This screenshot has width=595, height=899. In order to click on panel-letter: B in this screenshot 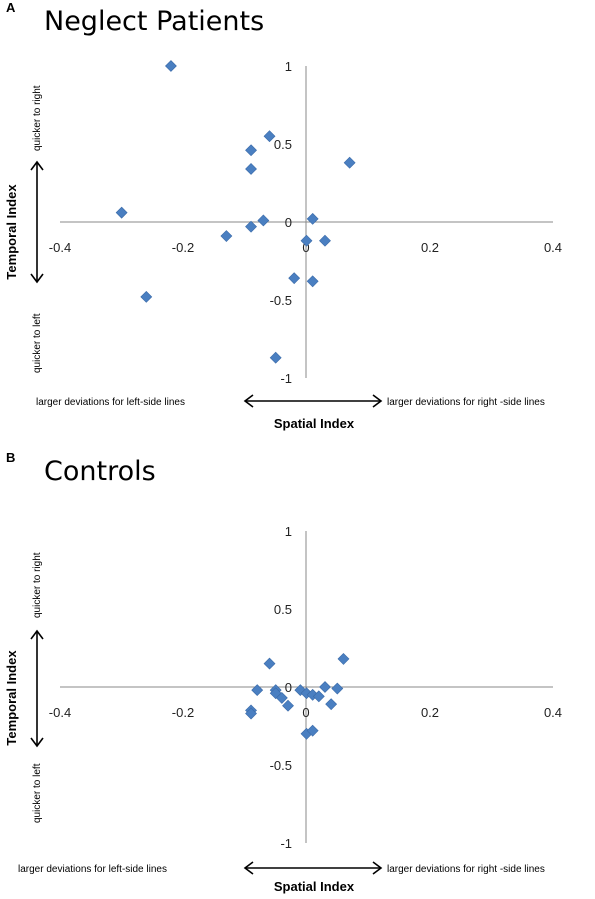, I will do `click(11, 457)`.